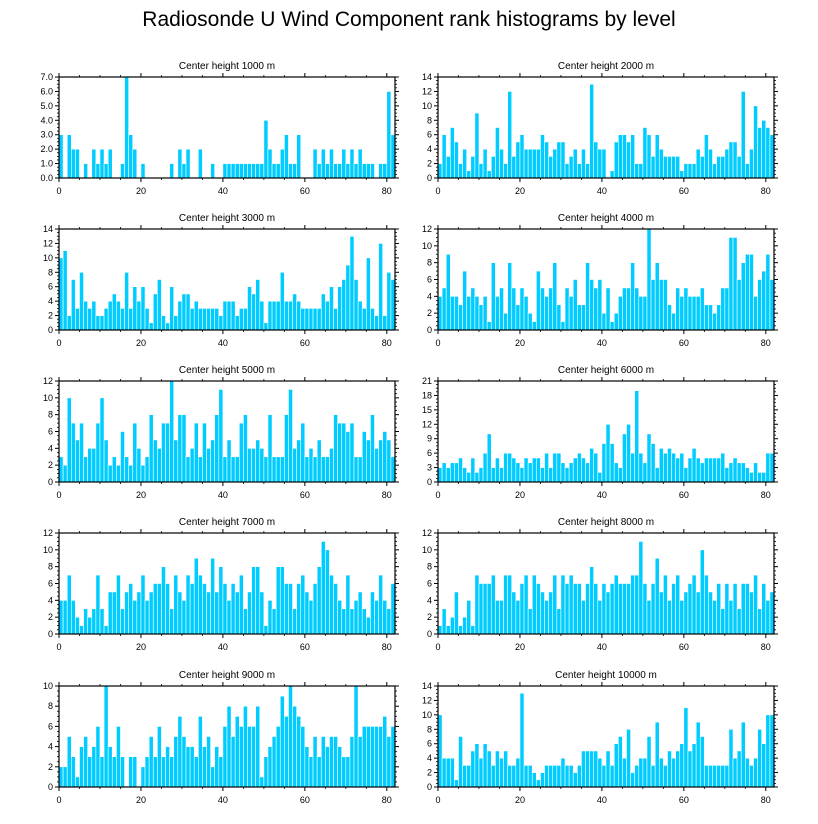  Describe the element at coordinates (429, 584) in the screenshot. I see `y-tick-label: 6` at that location.